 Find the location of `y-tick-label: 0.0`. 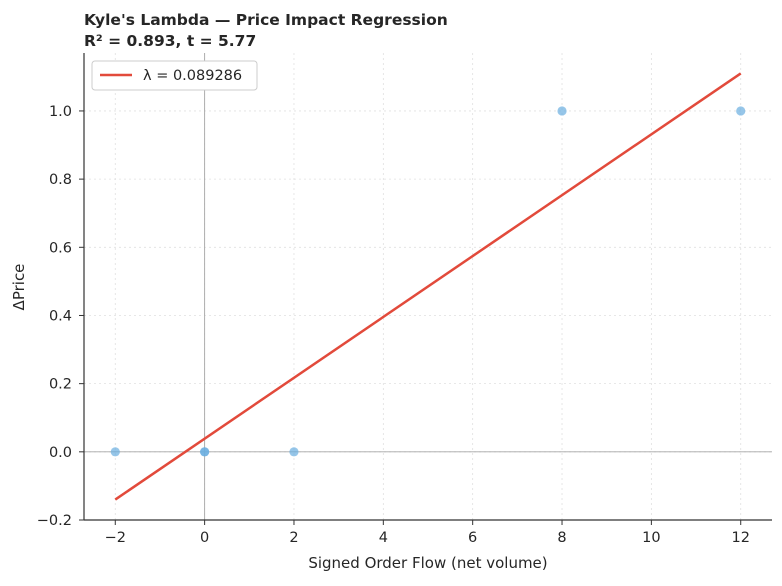

y-tick-label: 0.0 is located at coordinates (60, 453).